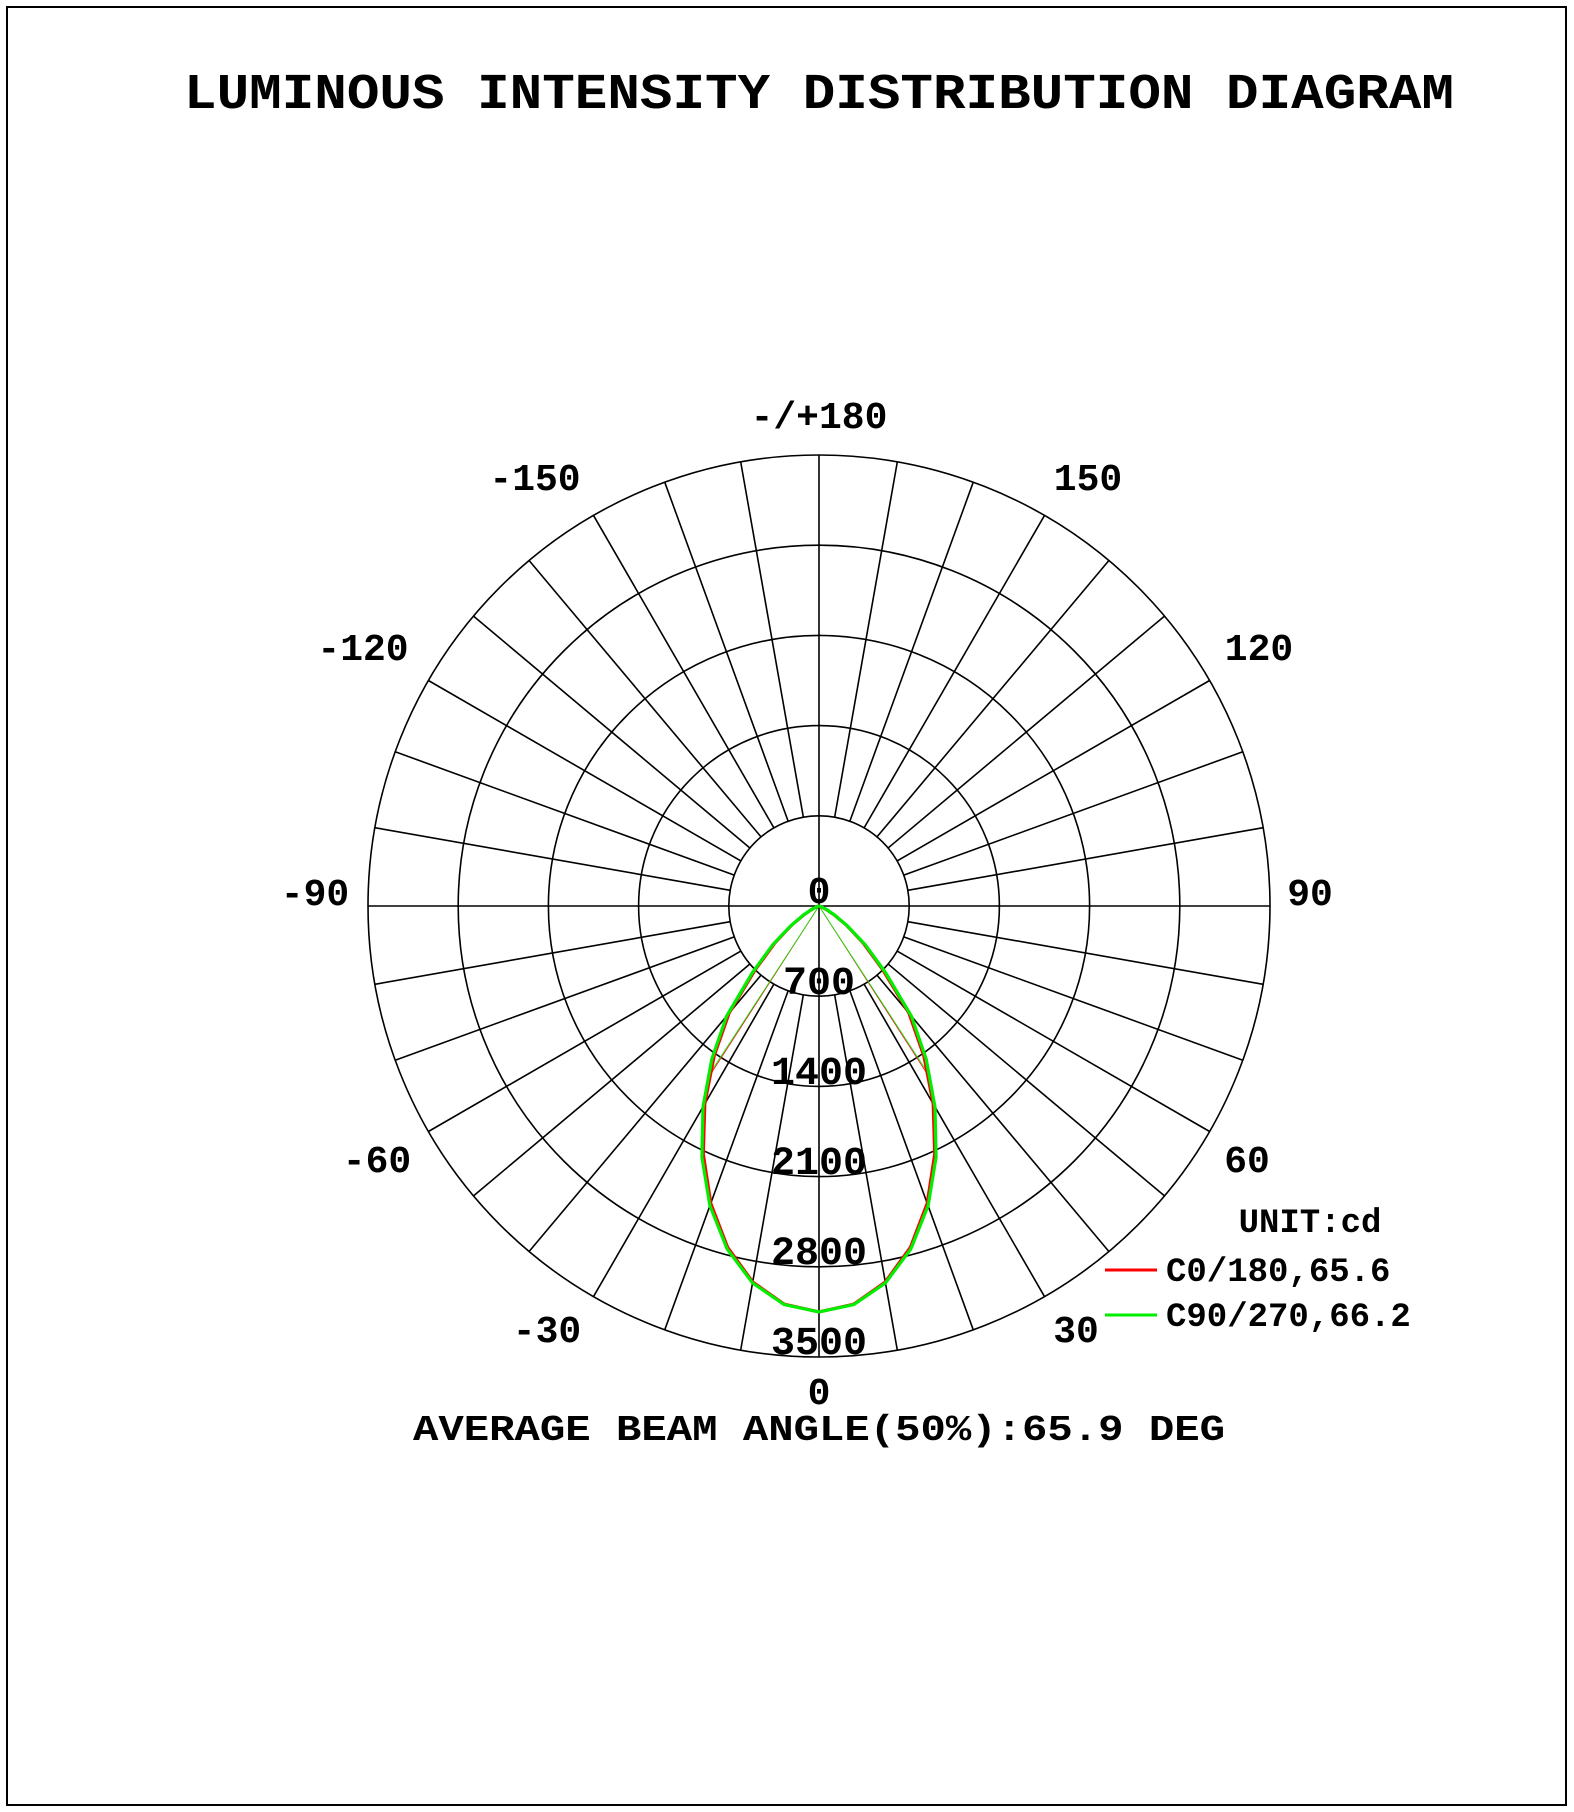  What do you see at coordinates (763, 991) in the screenshot?
I see `beam-line-1-left` at bounding box center [763, 991].